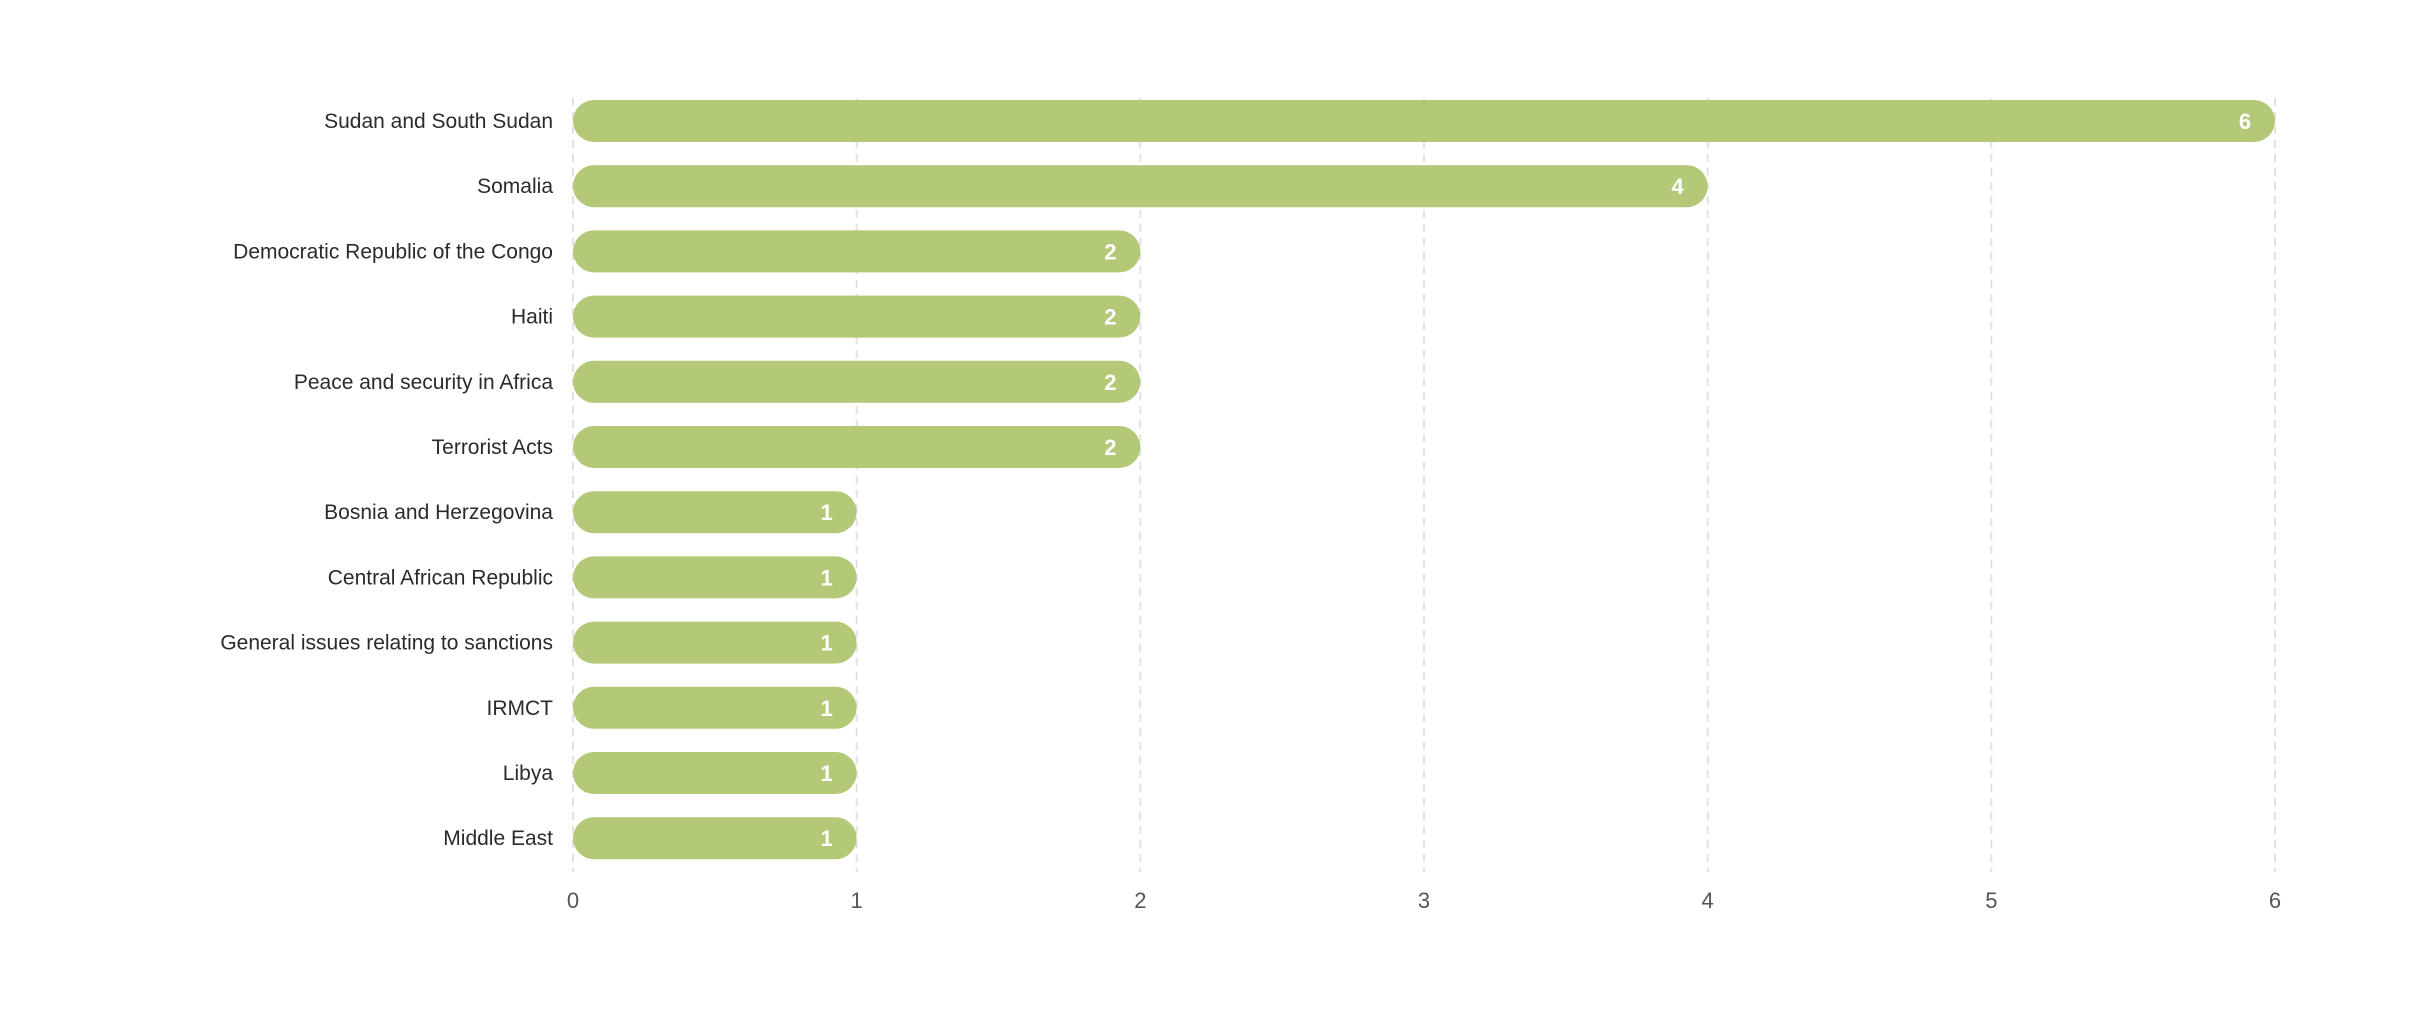 This screenshot has width=2420, height=1019. I want to click on category-label-8: General issues relating to sanctions, so click(386, 643).